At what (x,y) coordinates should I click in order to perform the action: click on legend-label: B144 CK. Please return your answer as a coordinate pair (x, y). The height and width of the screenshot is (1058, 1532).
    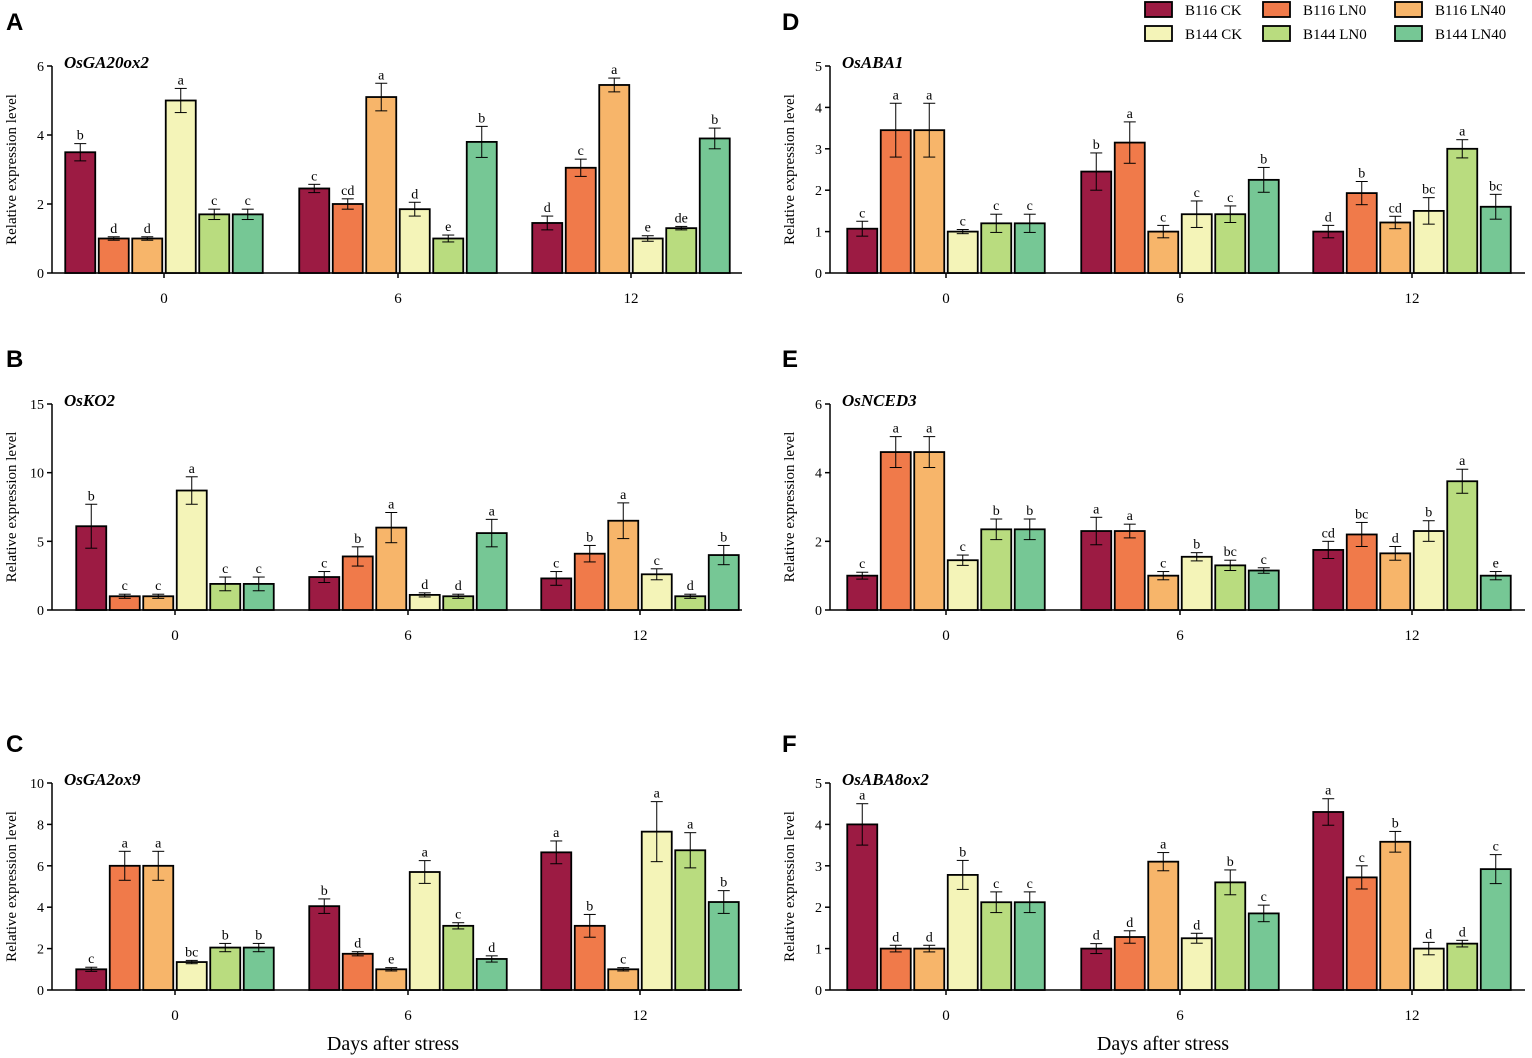
    Looking at the image, I should click on (1213, 35).